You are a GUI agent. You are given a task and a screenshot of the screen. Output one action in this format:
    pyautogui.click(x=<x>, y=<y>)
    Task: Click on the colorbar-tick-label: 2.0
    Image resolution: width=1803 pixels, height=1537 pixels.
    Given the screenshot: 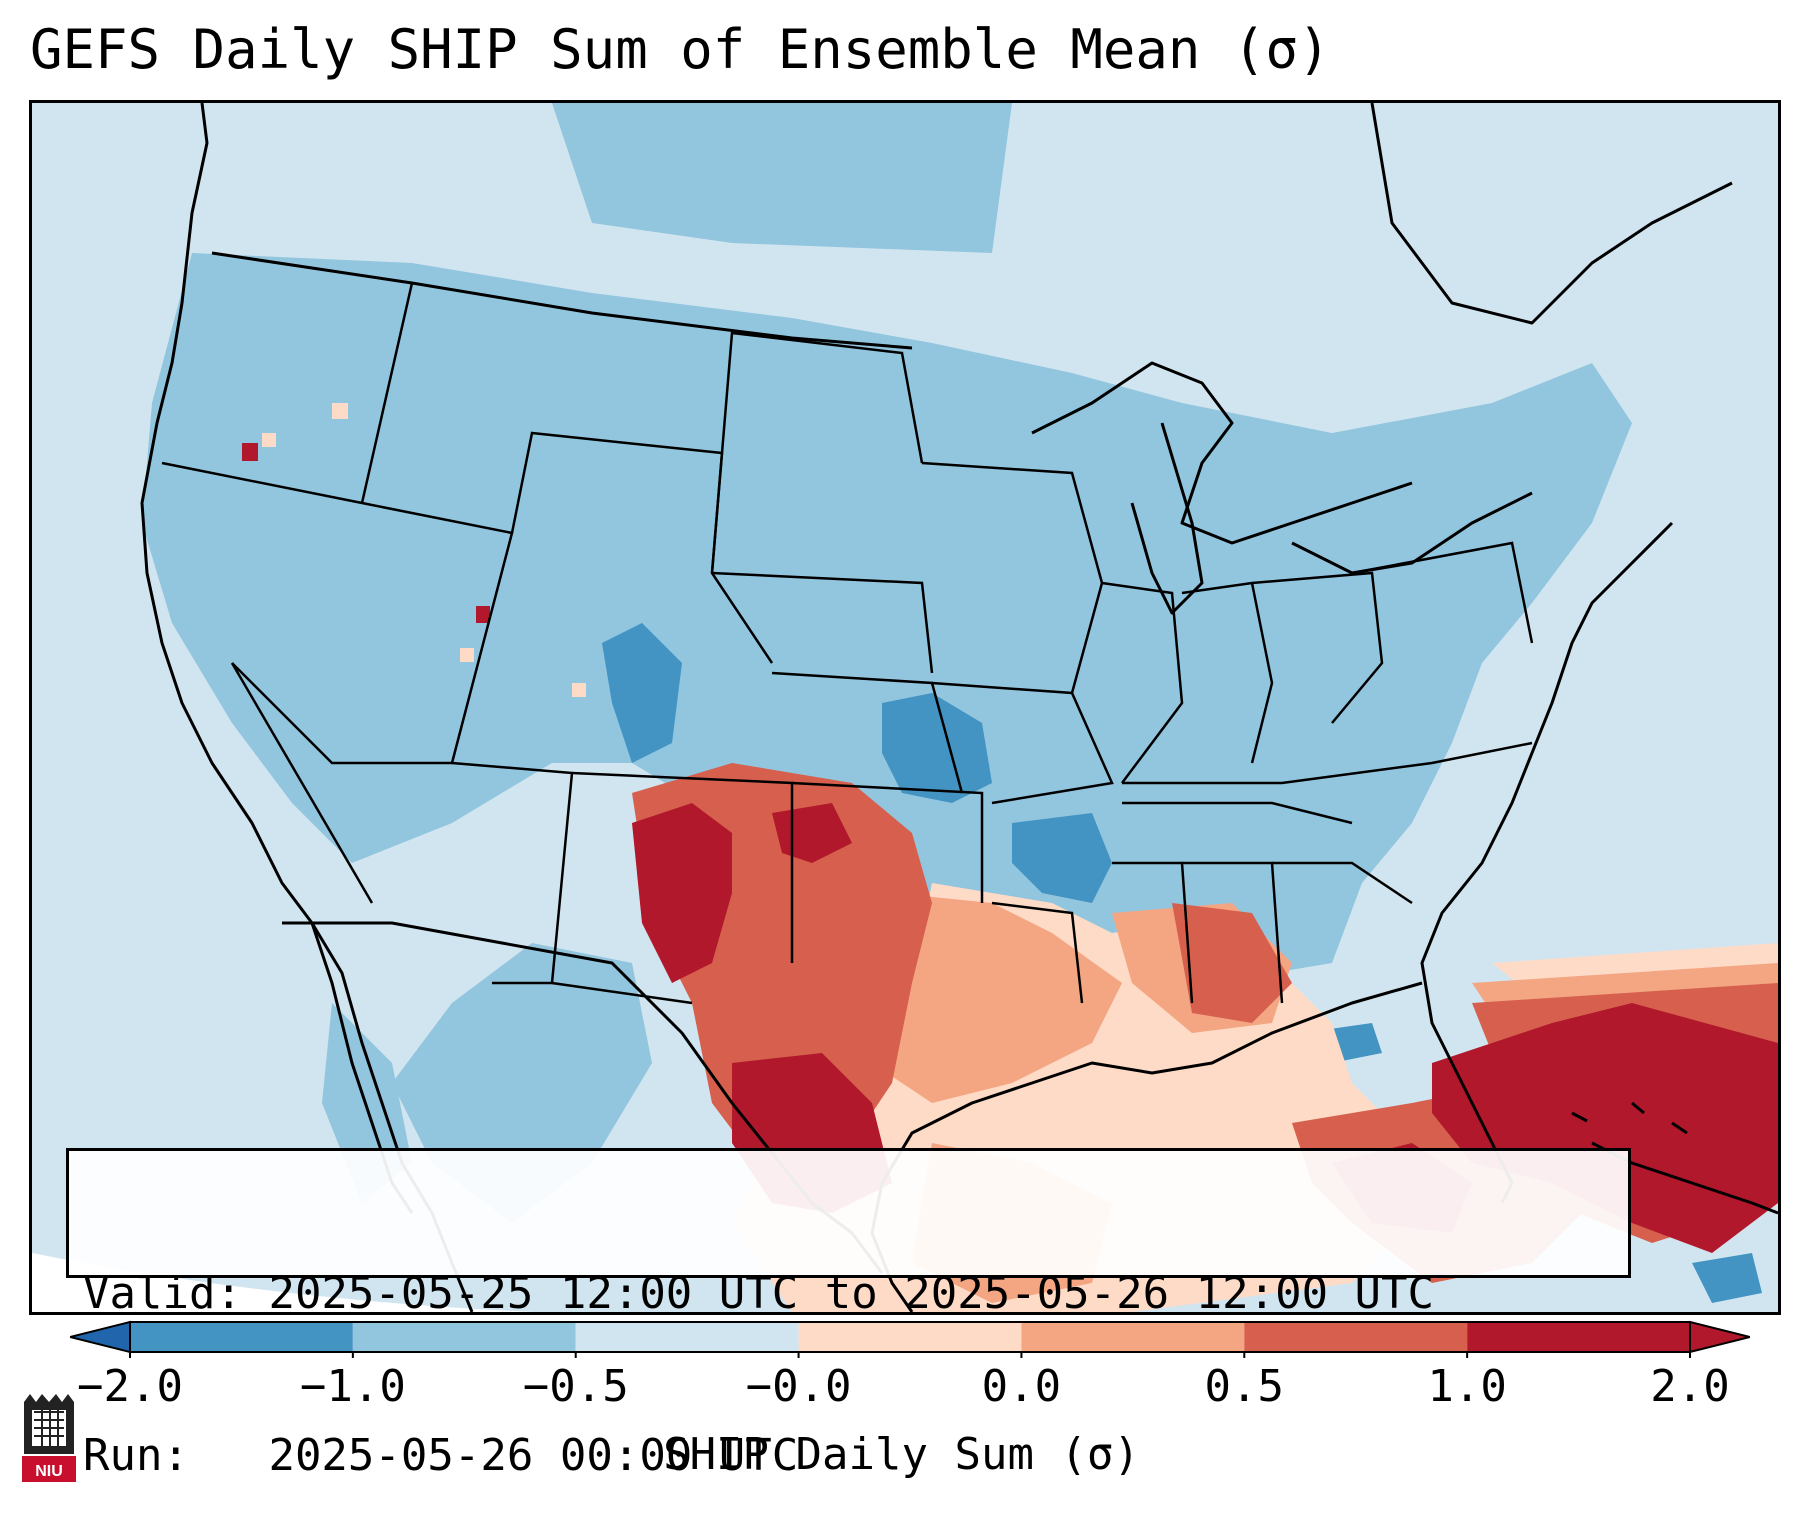 What is the action you would take?
    pyautogui.click(x=1690, y=1386)
    